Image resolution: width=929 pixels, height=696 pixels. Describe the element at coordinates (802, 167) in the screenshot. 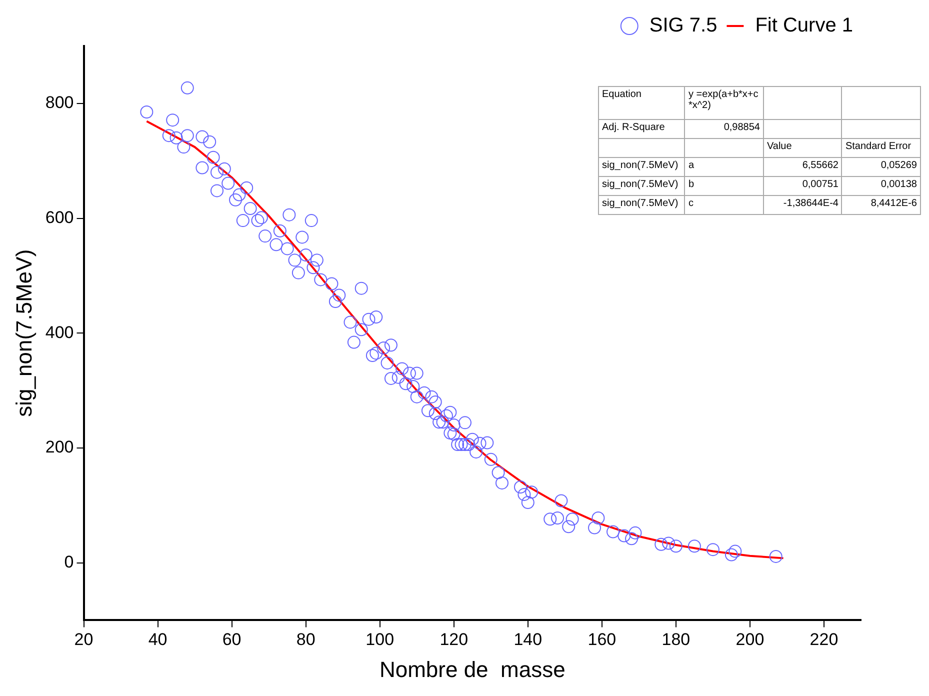

I see `annotation: 6,55662` at that location.